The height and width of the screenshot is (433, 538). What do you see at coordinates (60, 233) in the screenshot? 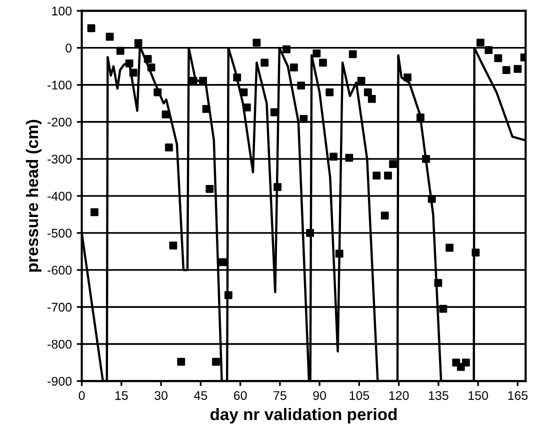
I see `y-tick-label: -500` at bounding box center [60, 233].